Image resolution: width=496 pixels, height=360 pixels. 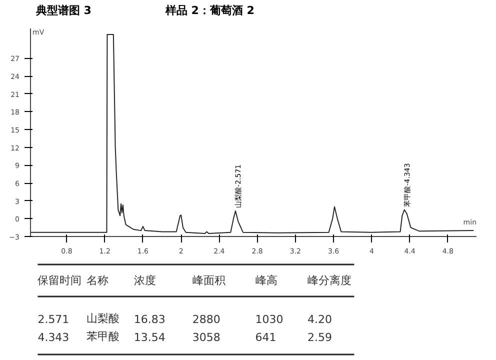 What do you see at coordinates (97, 280) in the screenshot?
I see `text: 名称` at bounding box center [97, 280].